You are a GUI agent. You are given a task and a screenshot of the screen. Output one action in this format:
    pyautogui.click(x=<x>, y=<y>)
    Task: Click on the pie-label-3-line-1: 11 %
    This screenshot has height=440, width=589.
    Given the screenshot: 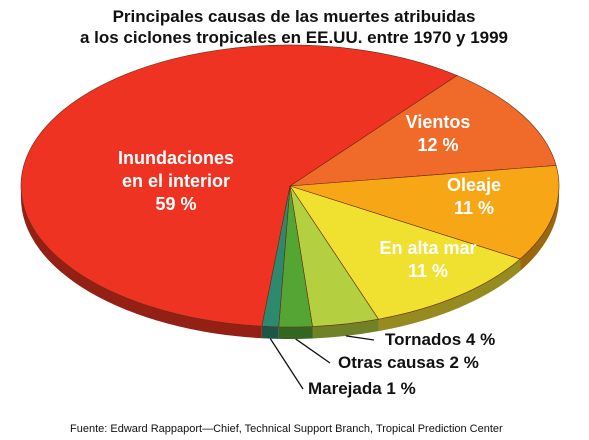 What is the action you would take?
    pyautogui.click(x=428, y=271)
    